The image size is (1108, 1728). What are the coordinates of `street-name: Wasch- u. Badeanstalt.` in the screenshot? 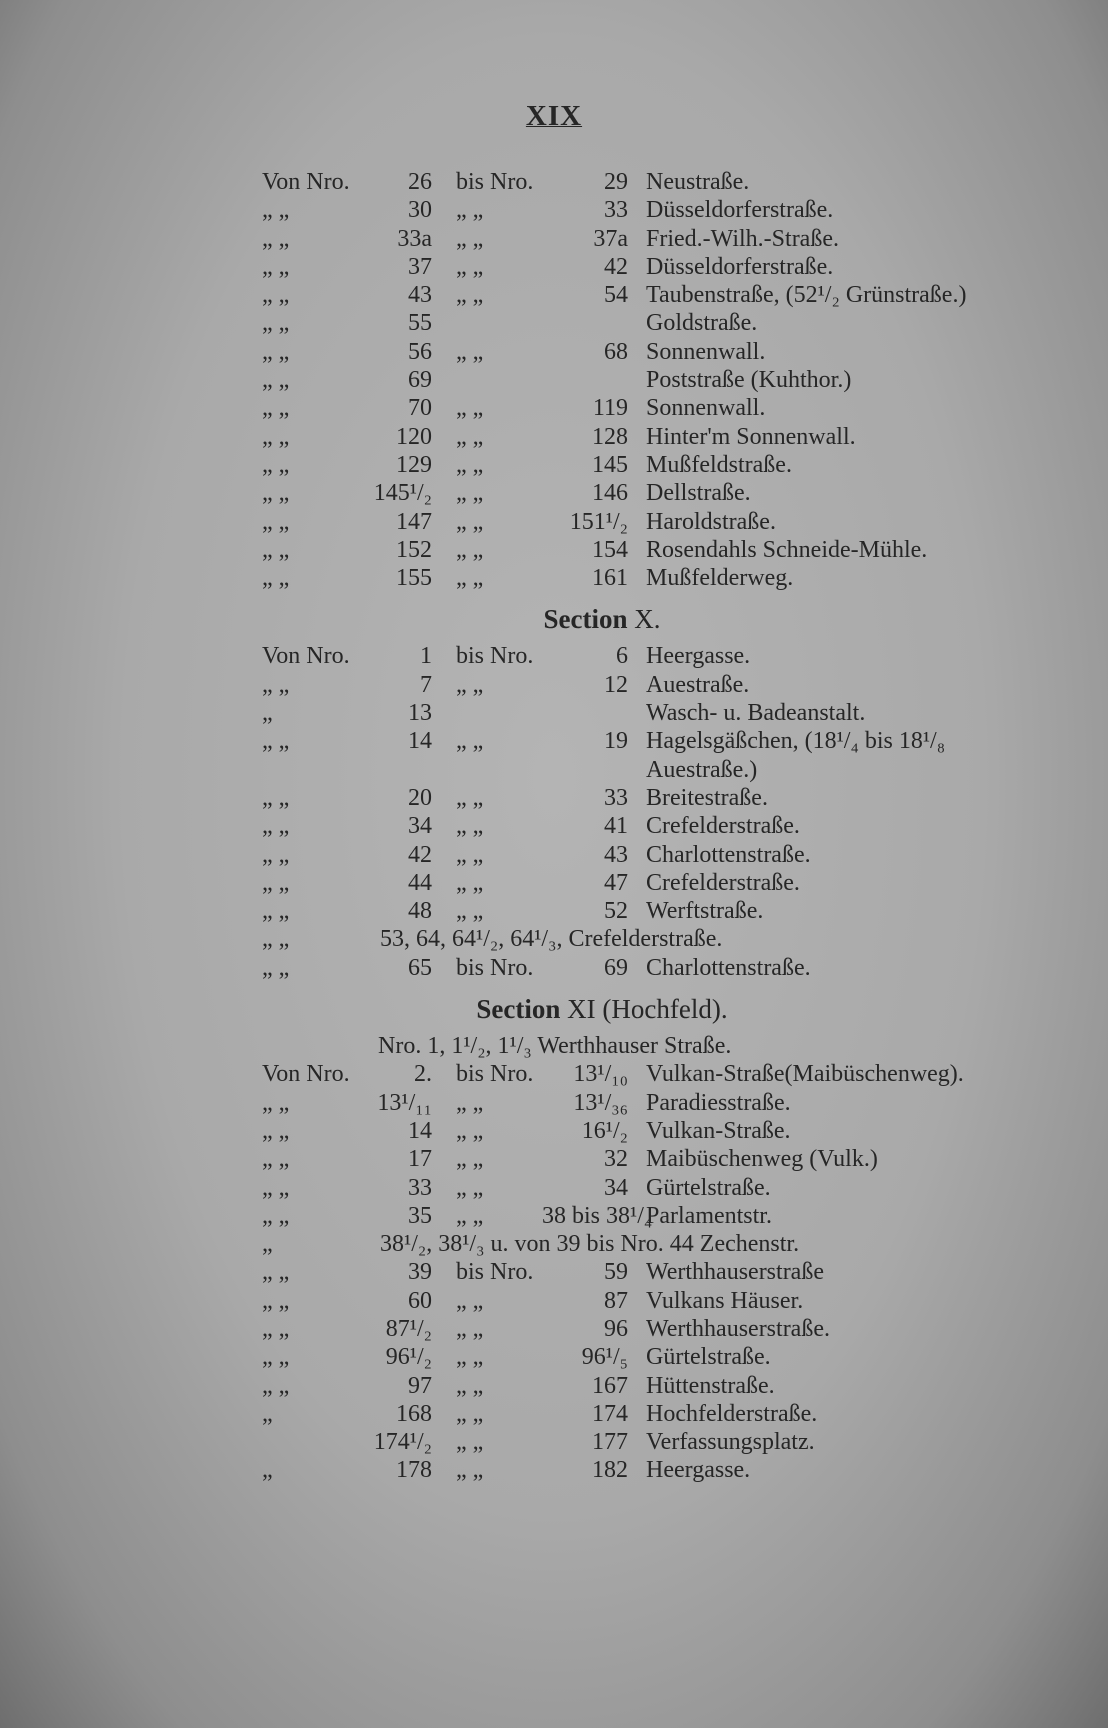 It's located at (756, 713).